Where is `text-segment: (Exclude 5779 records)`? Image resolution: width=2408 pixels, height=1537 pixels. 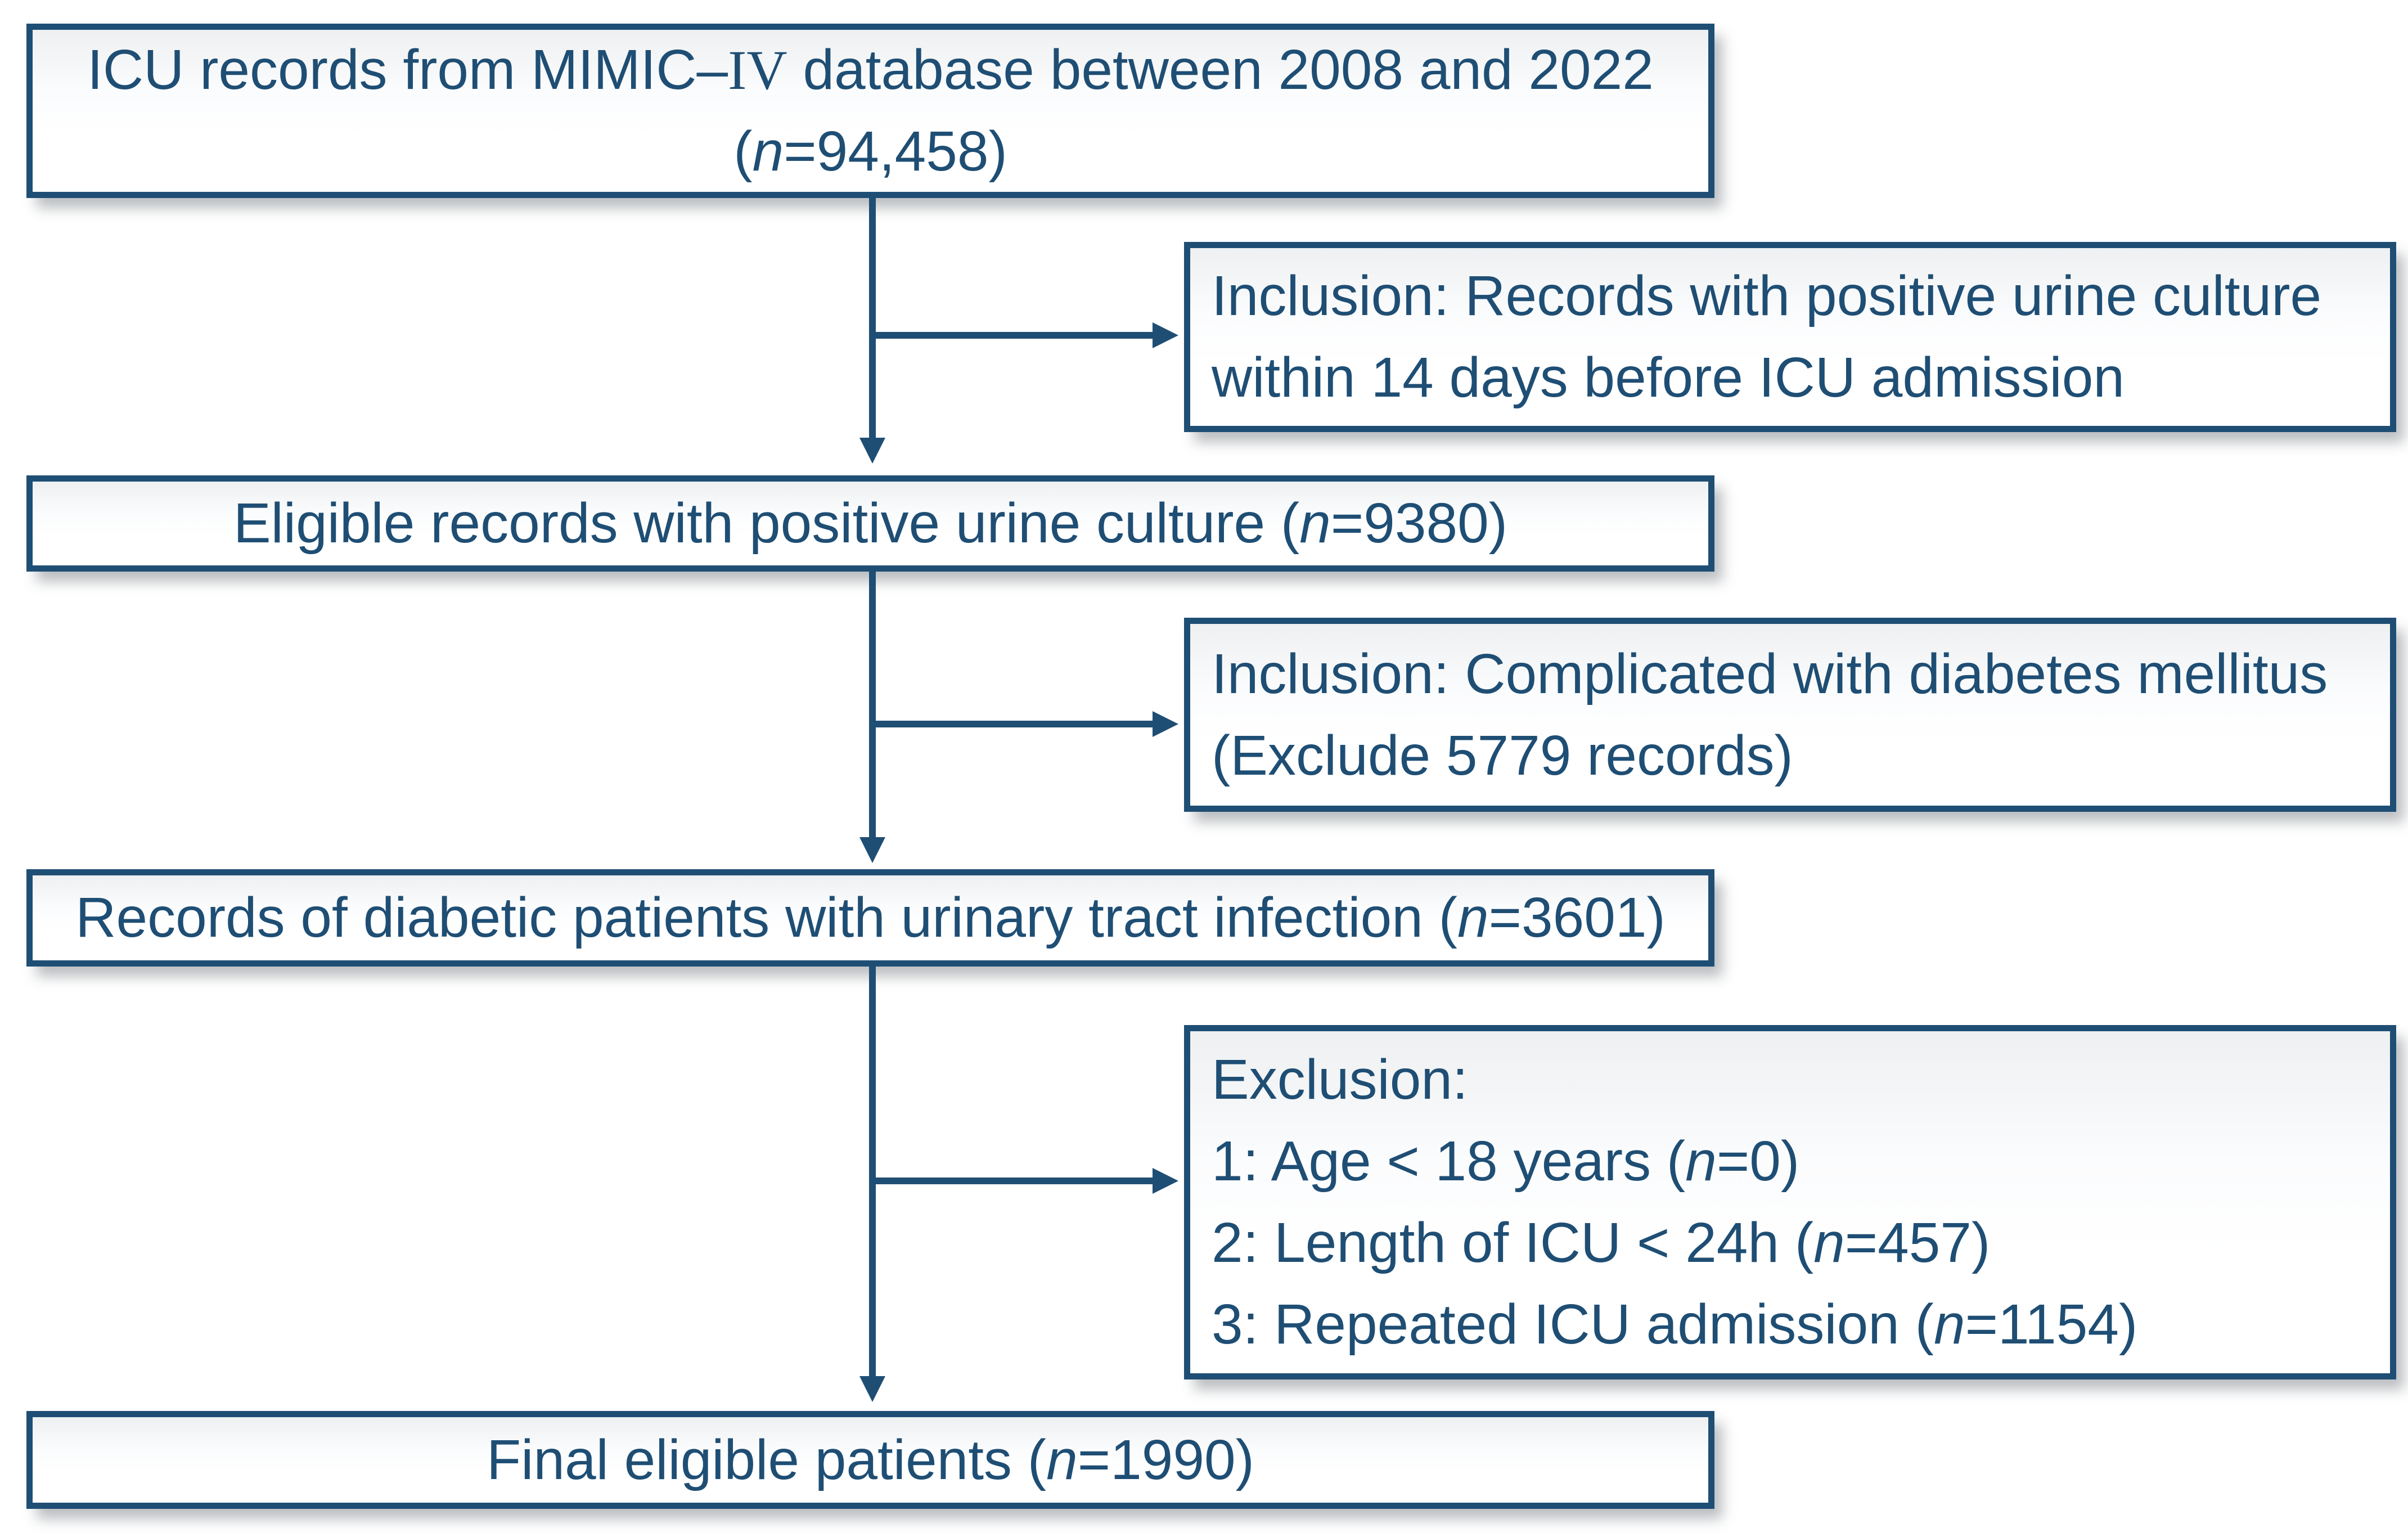
text-segment: (Exclude 5779 records) is located at coordinates (1502, 755).